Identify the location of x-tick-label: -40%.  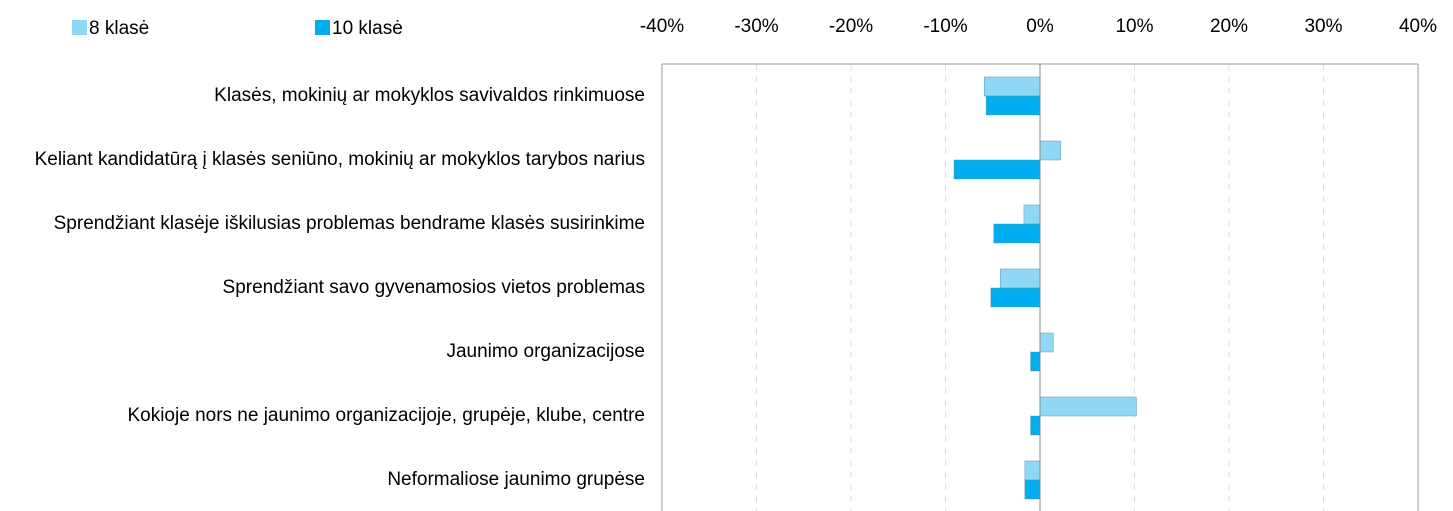
(662, 26).